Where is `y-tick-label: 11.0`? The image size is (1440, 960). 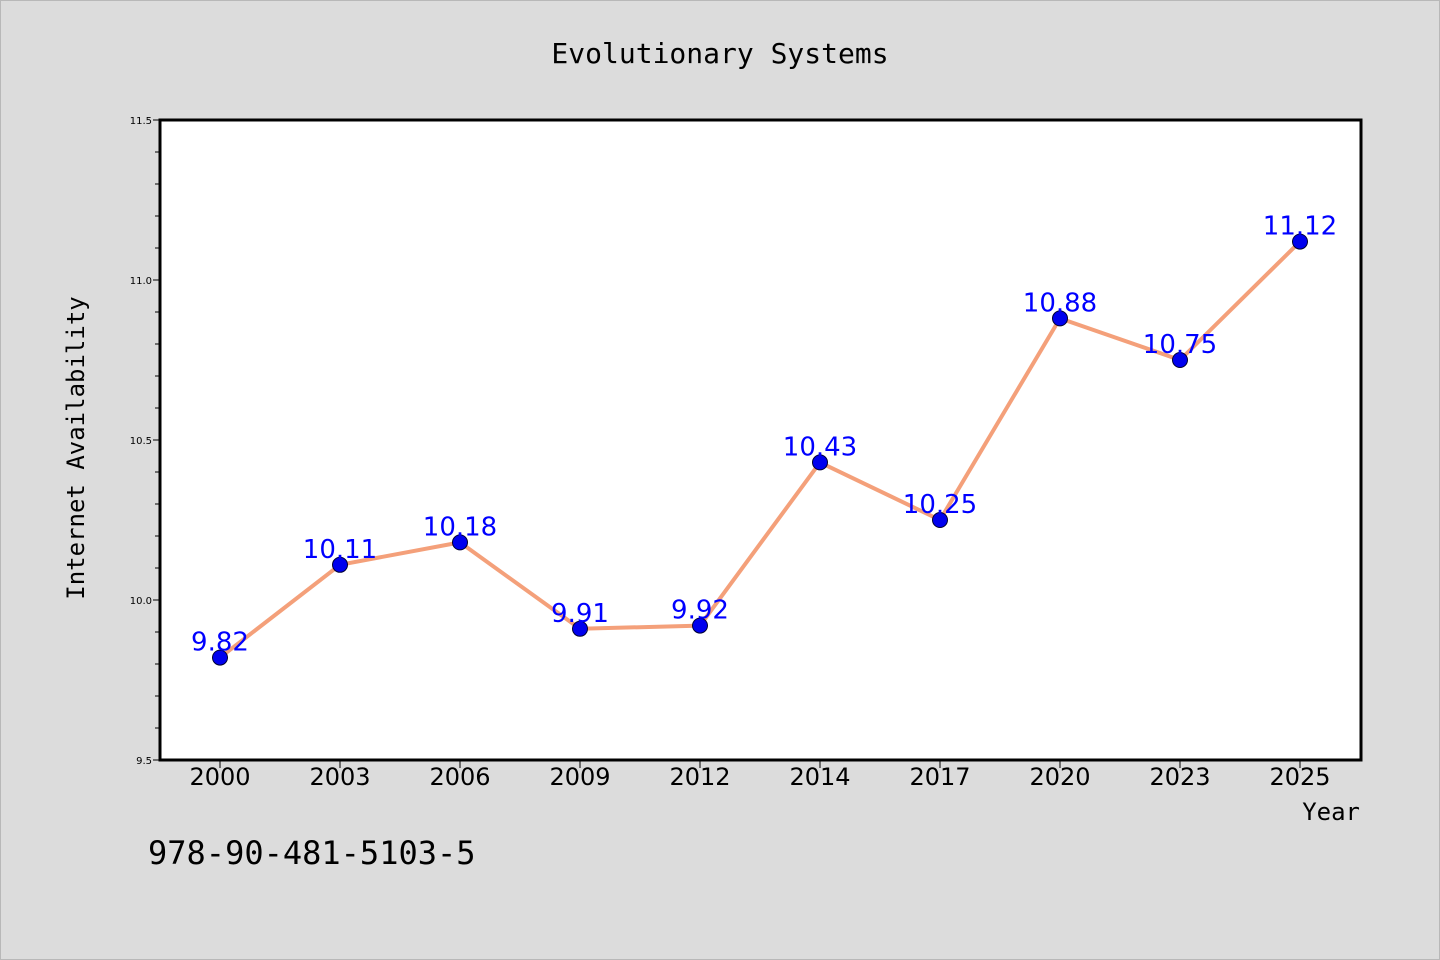
y-tick-label: 11.0 is located at coordinates (141, 281).